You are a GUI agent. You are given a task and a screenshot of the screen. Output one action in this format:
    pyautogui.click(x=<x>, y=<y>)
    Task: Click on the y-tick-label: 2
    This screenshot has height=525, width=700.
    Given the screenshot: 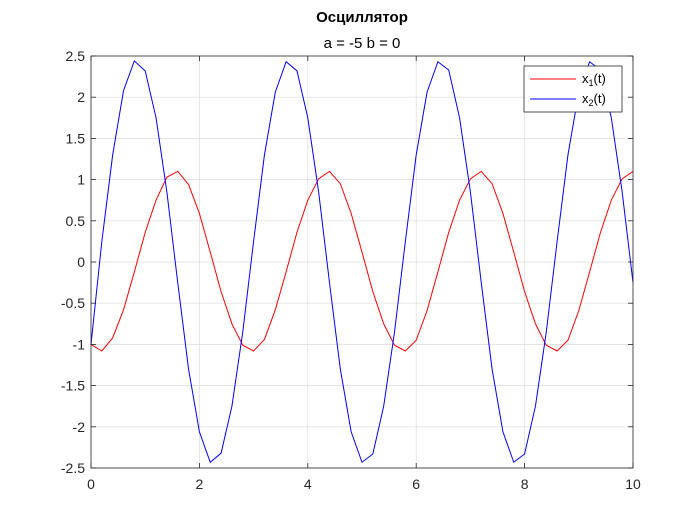 What is the action you would take?
    pyautogui.click(x=81, y=97)
    